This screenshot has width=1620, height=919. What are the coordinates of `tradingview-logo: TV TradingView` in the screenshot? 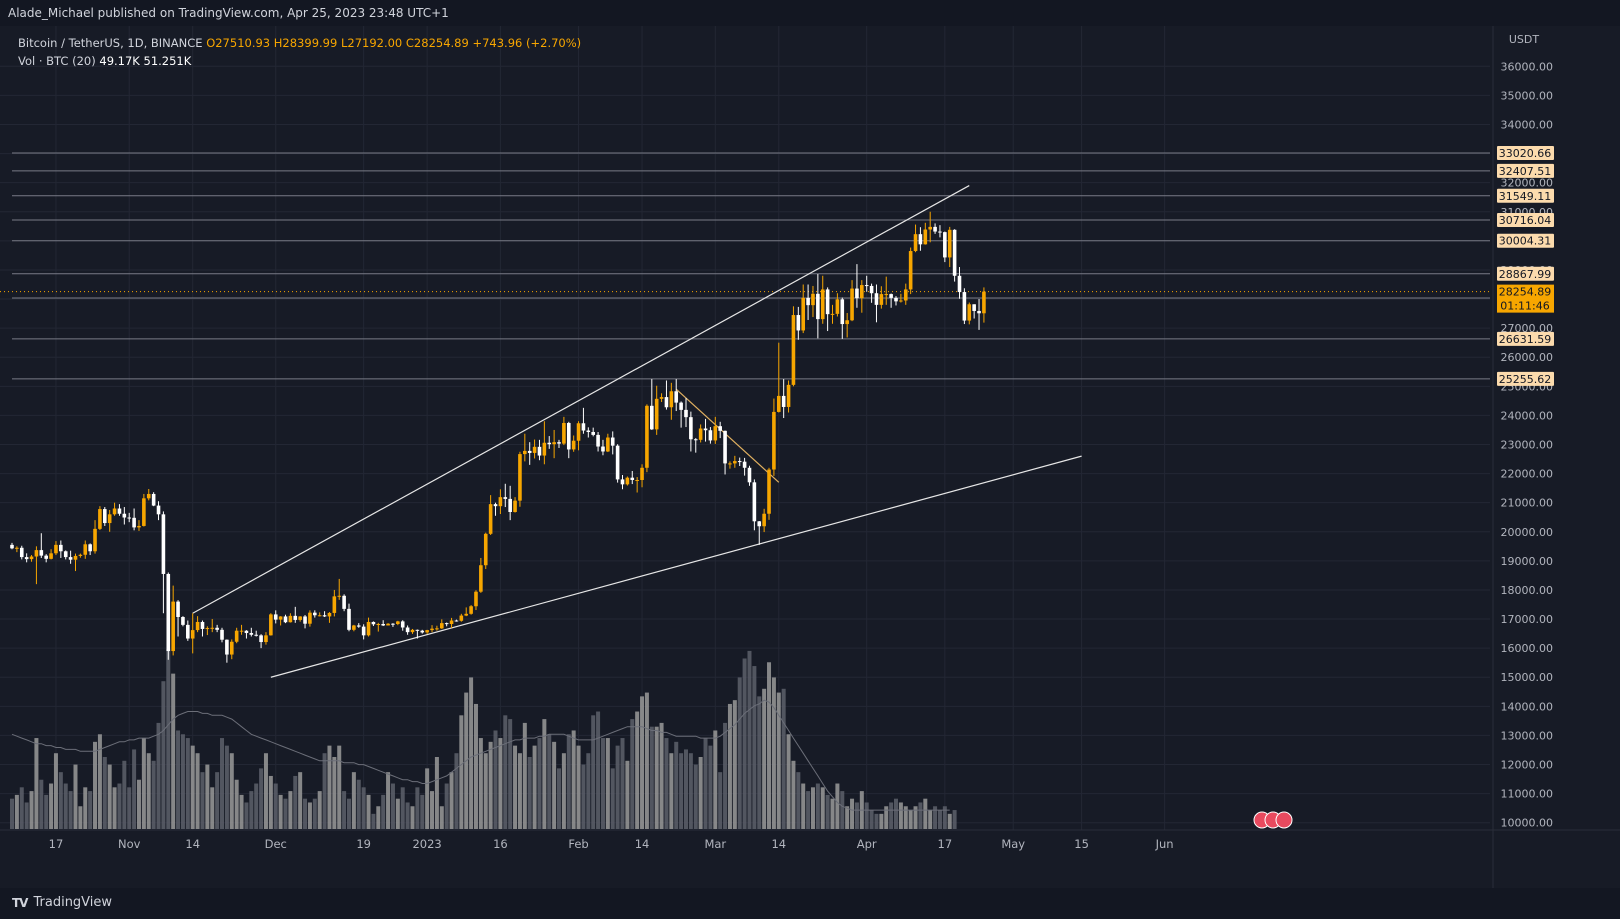 It's located at (62, 902).